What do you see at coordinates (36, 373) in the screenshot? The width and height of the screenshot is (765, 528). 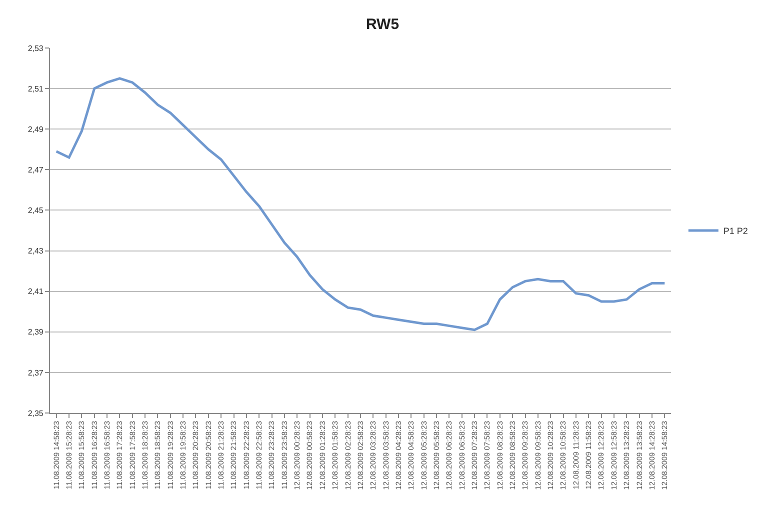 I see `y-tick-label: 2,37` at bounding box center [36, 373].